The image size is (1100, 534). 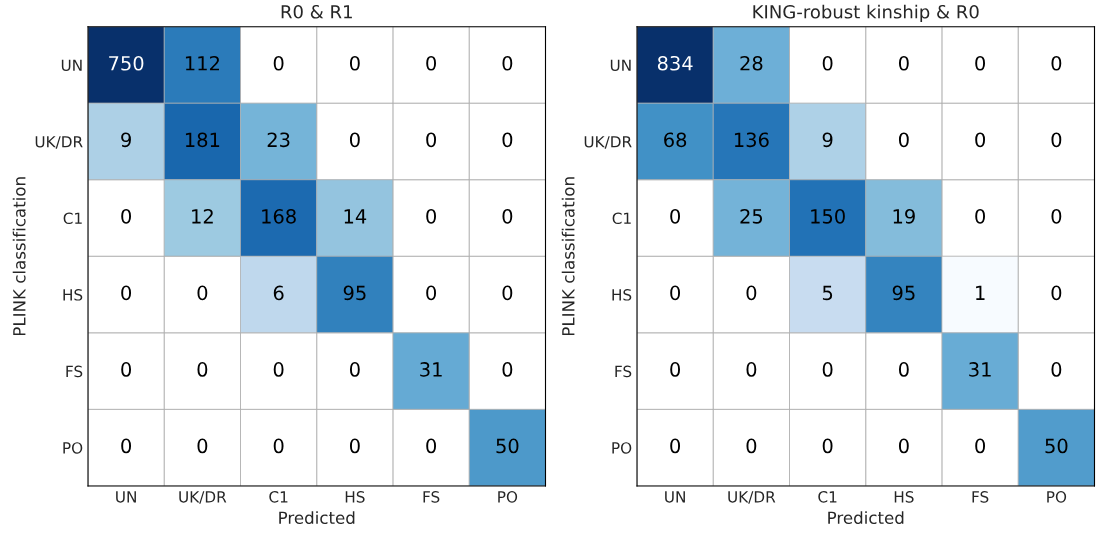 What do you see at coordinates (751, 140) in the screenshot?
I see `data-label: 136` at bounding box center [751, 140].